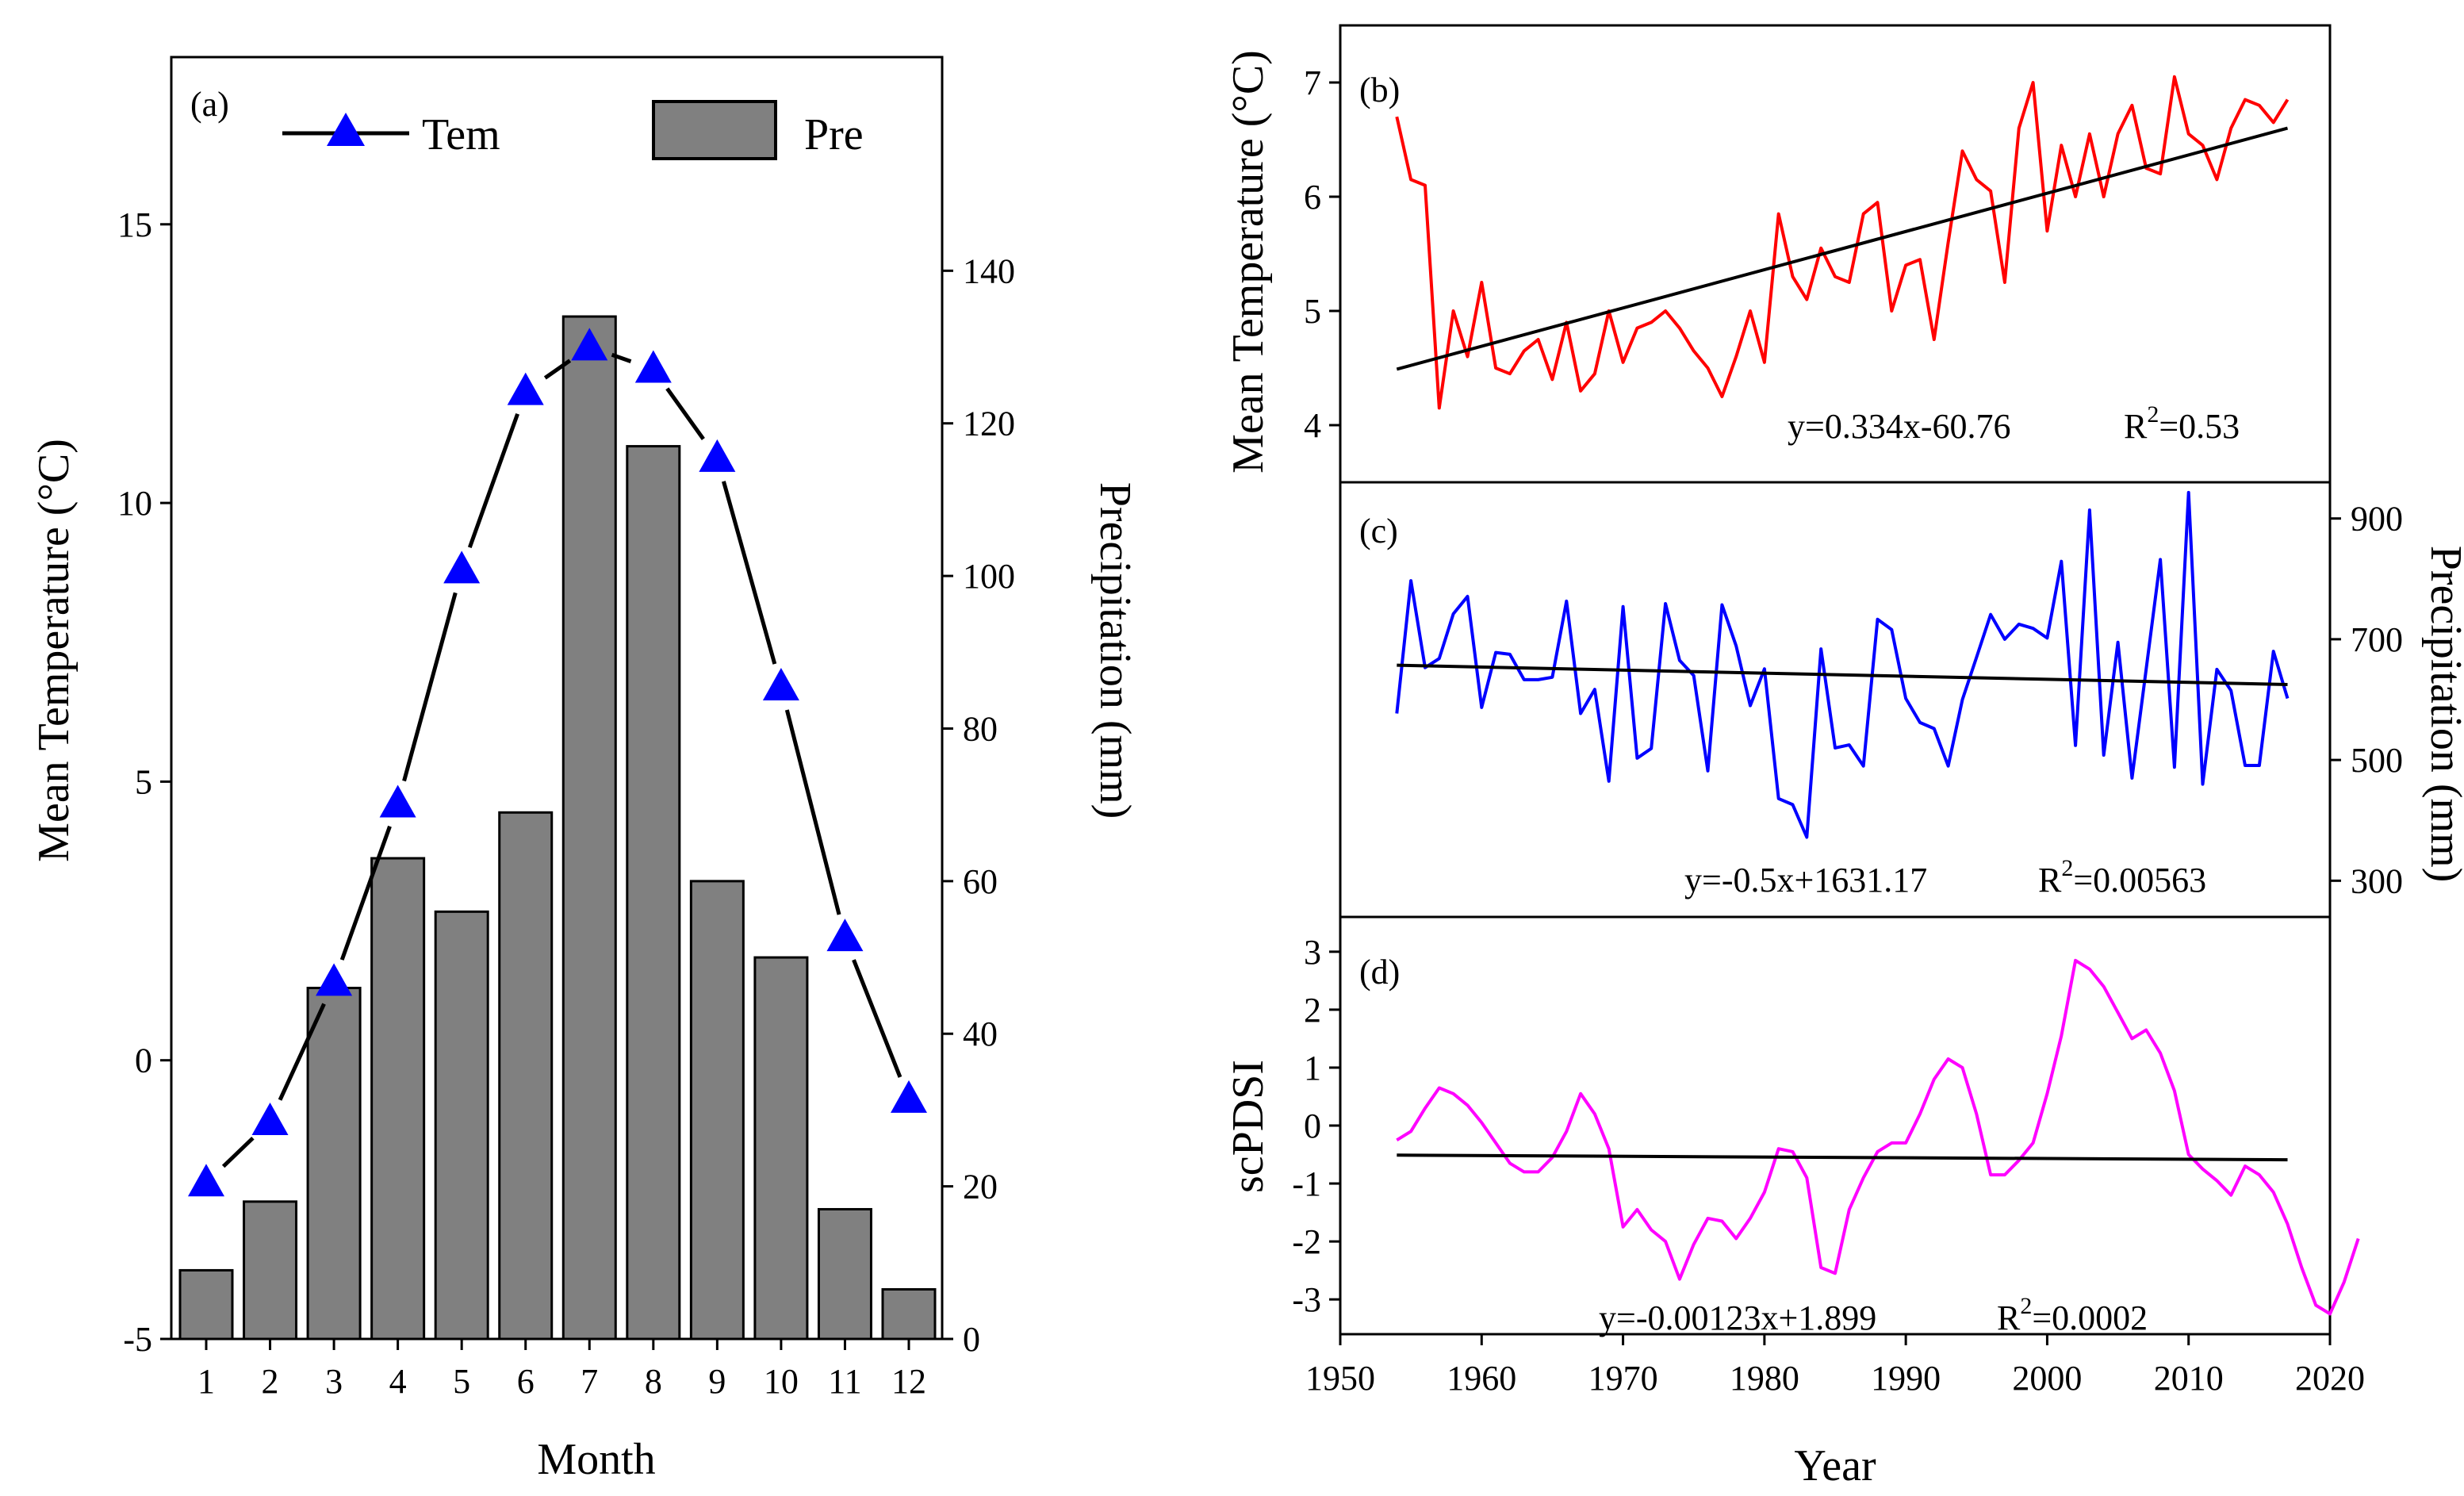  What do you see at coordinates (2377, 639) in the screenshot?
I see `panel-c-y-tick-label-700: 700` at bounding box center [2377, 639].